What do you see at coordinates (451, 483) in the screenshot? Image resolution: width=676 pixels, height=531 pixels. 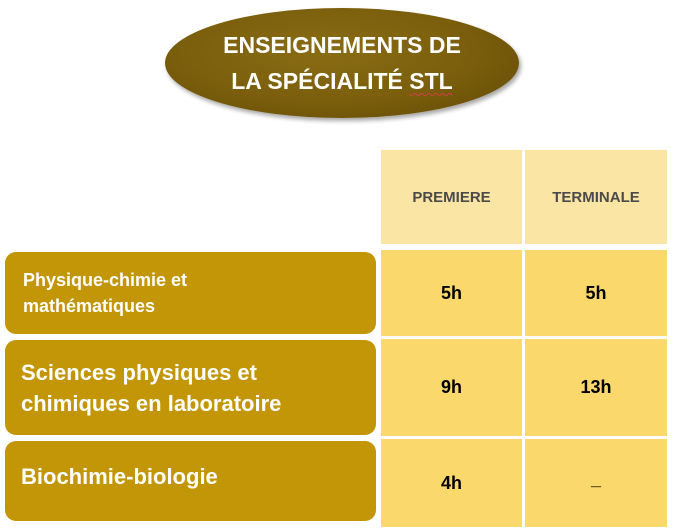 I see `table-cell-row3-premiere: 4h` at bounding box center [451, 483].